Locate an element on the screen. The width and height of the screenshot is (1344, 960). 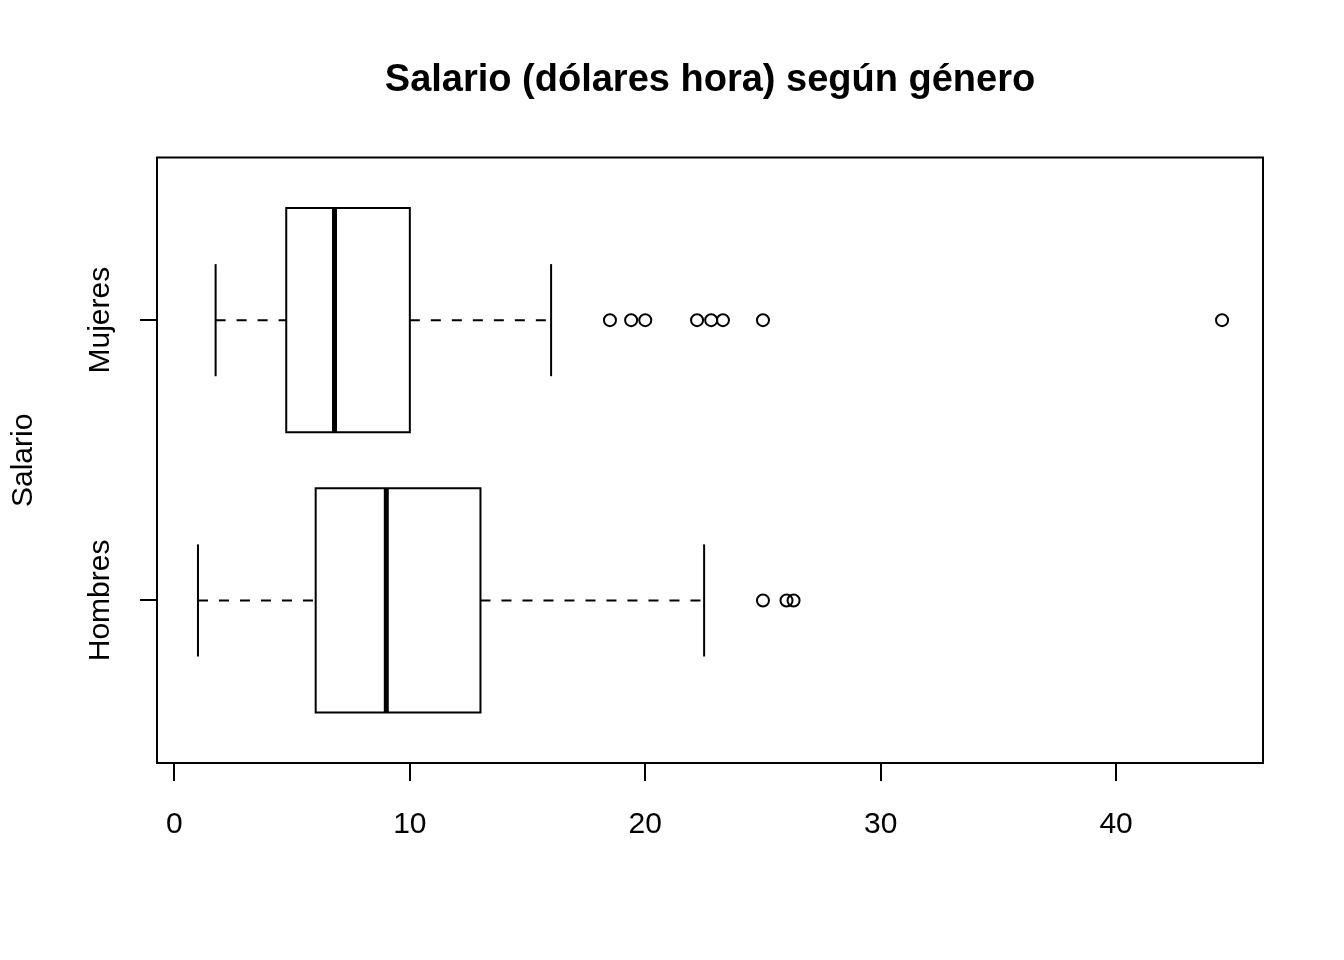
x-tick-label: 20 is located at coordinates (645, 823).